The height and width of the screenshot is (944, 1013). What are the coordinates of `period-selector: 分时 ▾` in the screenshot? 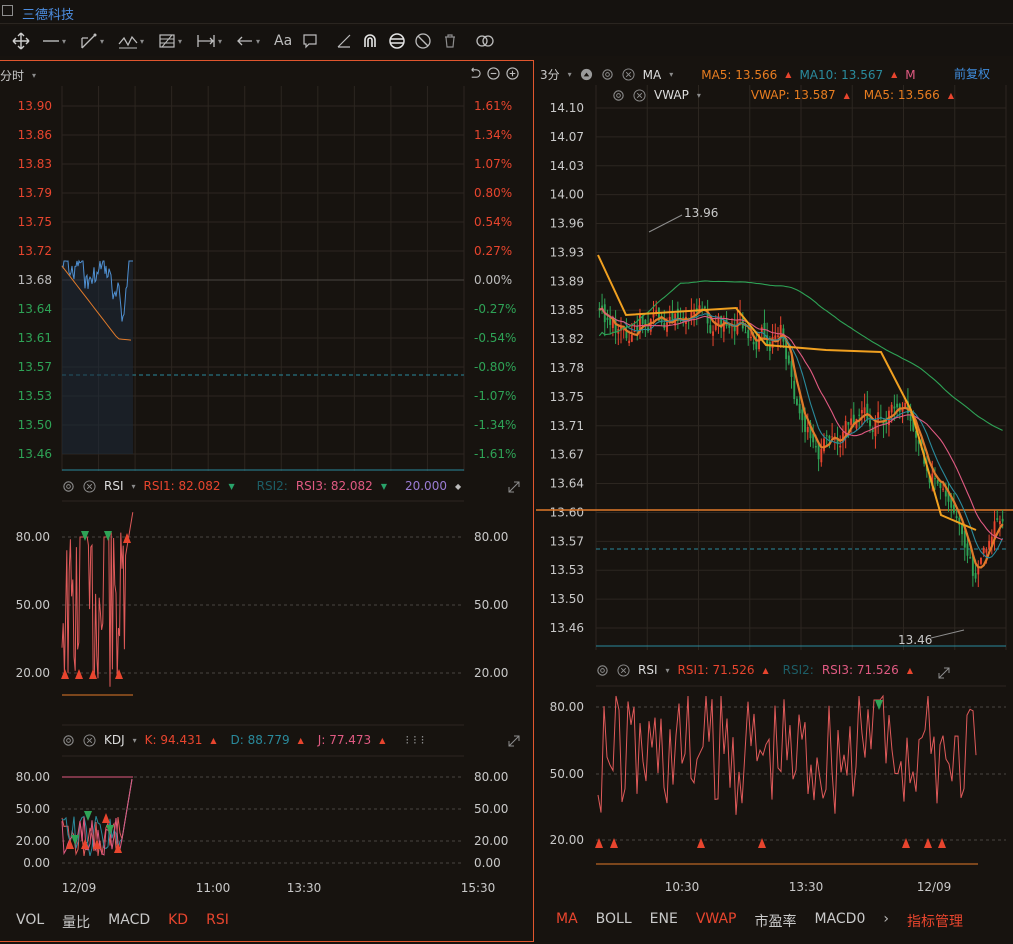 It's located at (18, 75).